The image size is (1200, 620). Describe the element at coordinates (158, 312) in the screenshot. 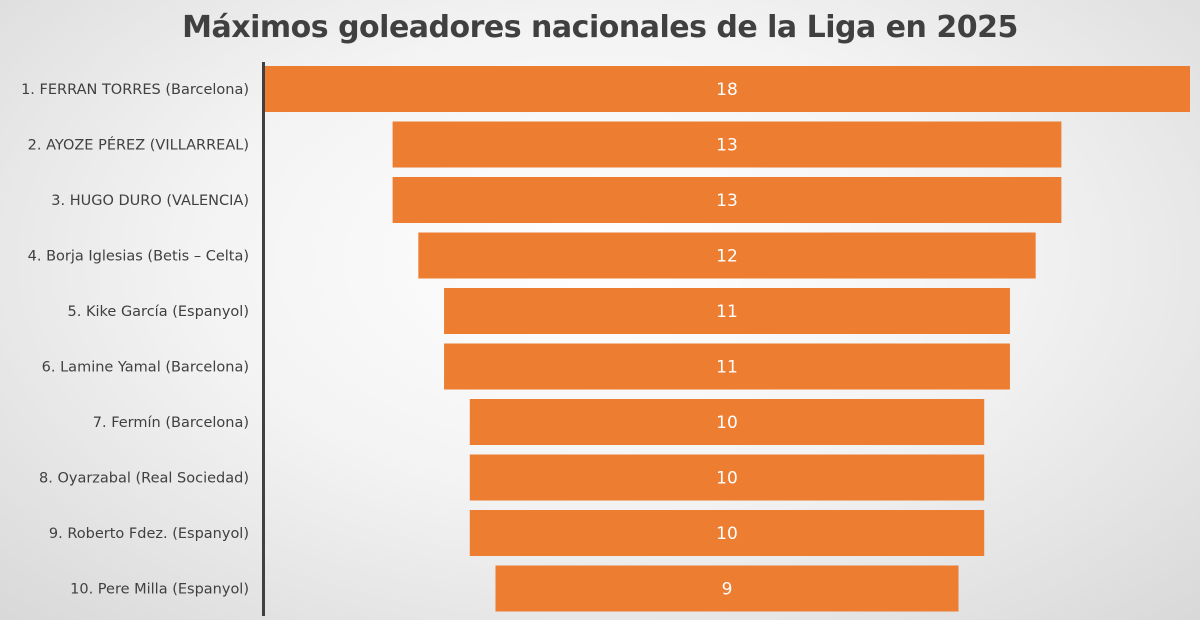

I see `category-label: 5. Kike García (Espanyol)` at that location.